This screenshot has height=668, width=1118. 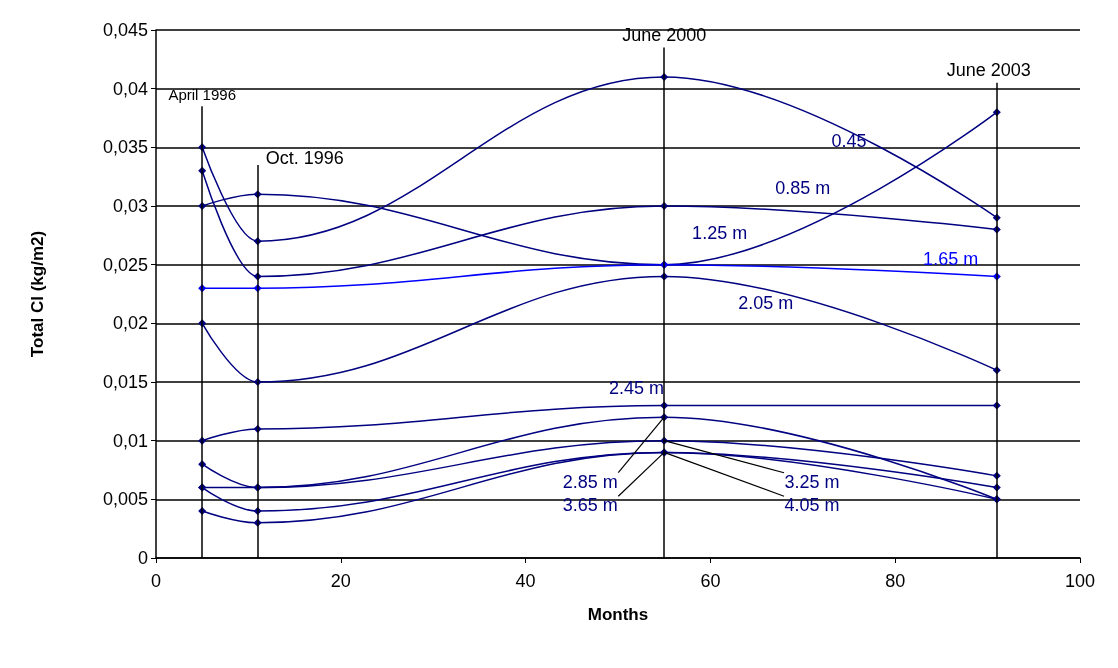 What do you see at coordinates (125, 382) in the screenshot?
I see `y-tick-label: 0,015` at bounding box center [125, 382].